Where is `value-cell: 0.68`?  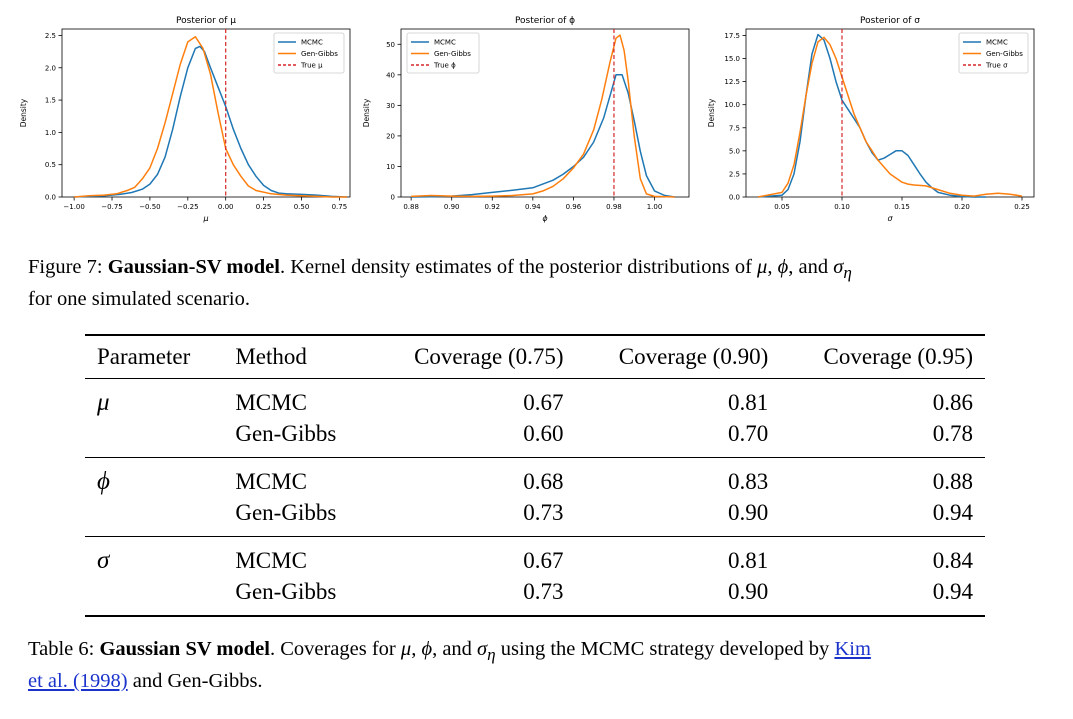 value-cell: 0.68 is located at coordinates (543, 481).